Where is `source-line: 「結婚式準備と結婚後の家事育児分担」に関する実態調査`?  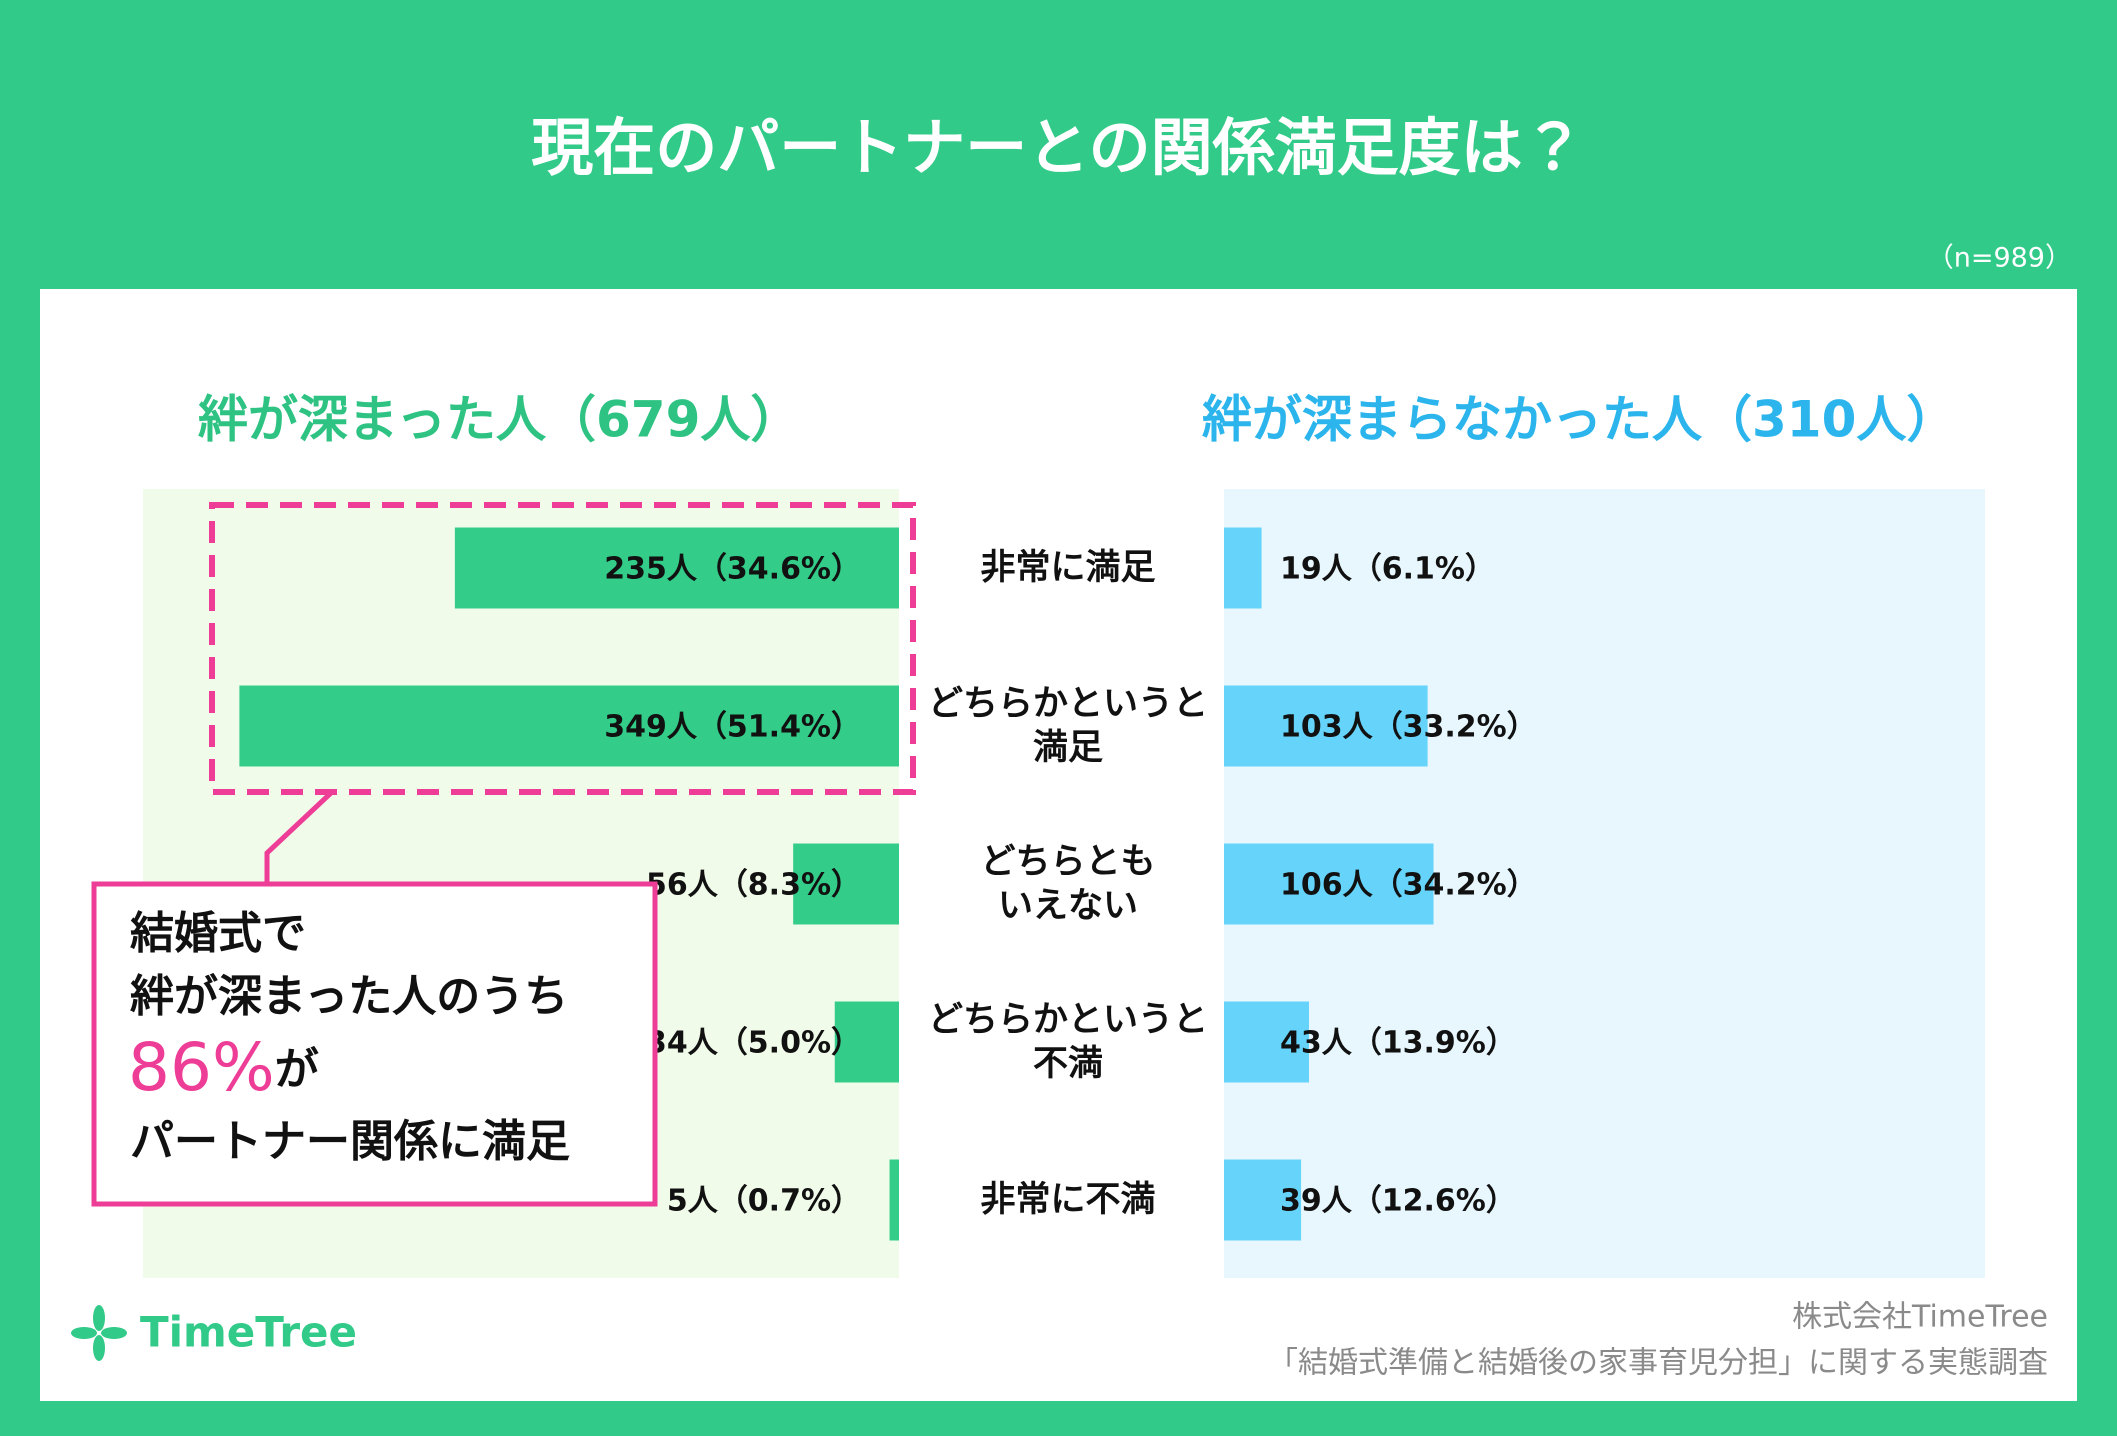 source-line: 「結婚式準備と結婚後の家事育児分担」に関する実態調査 is located at coordinates (1658, 1363).